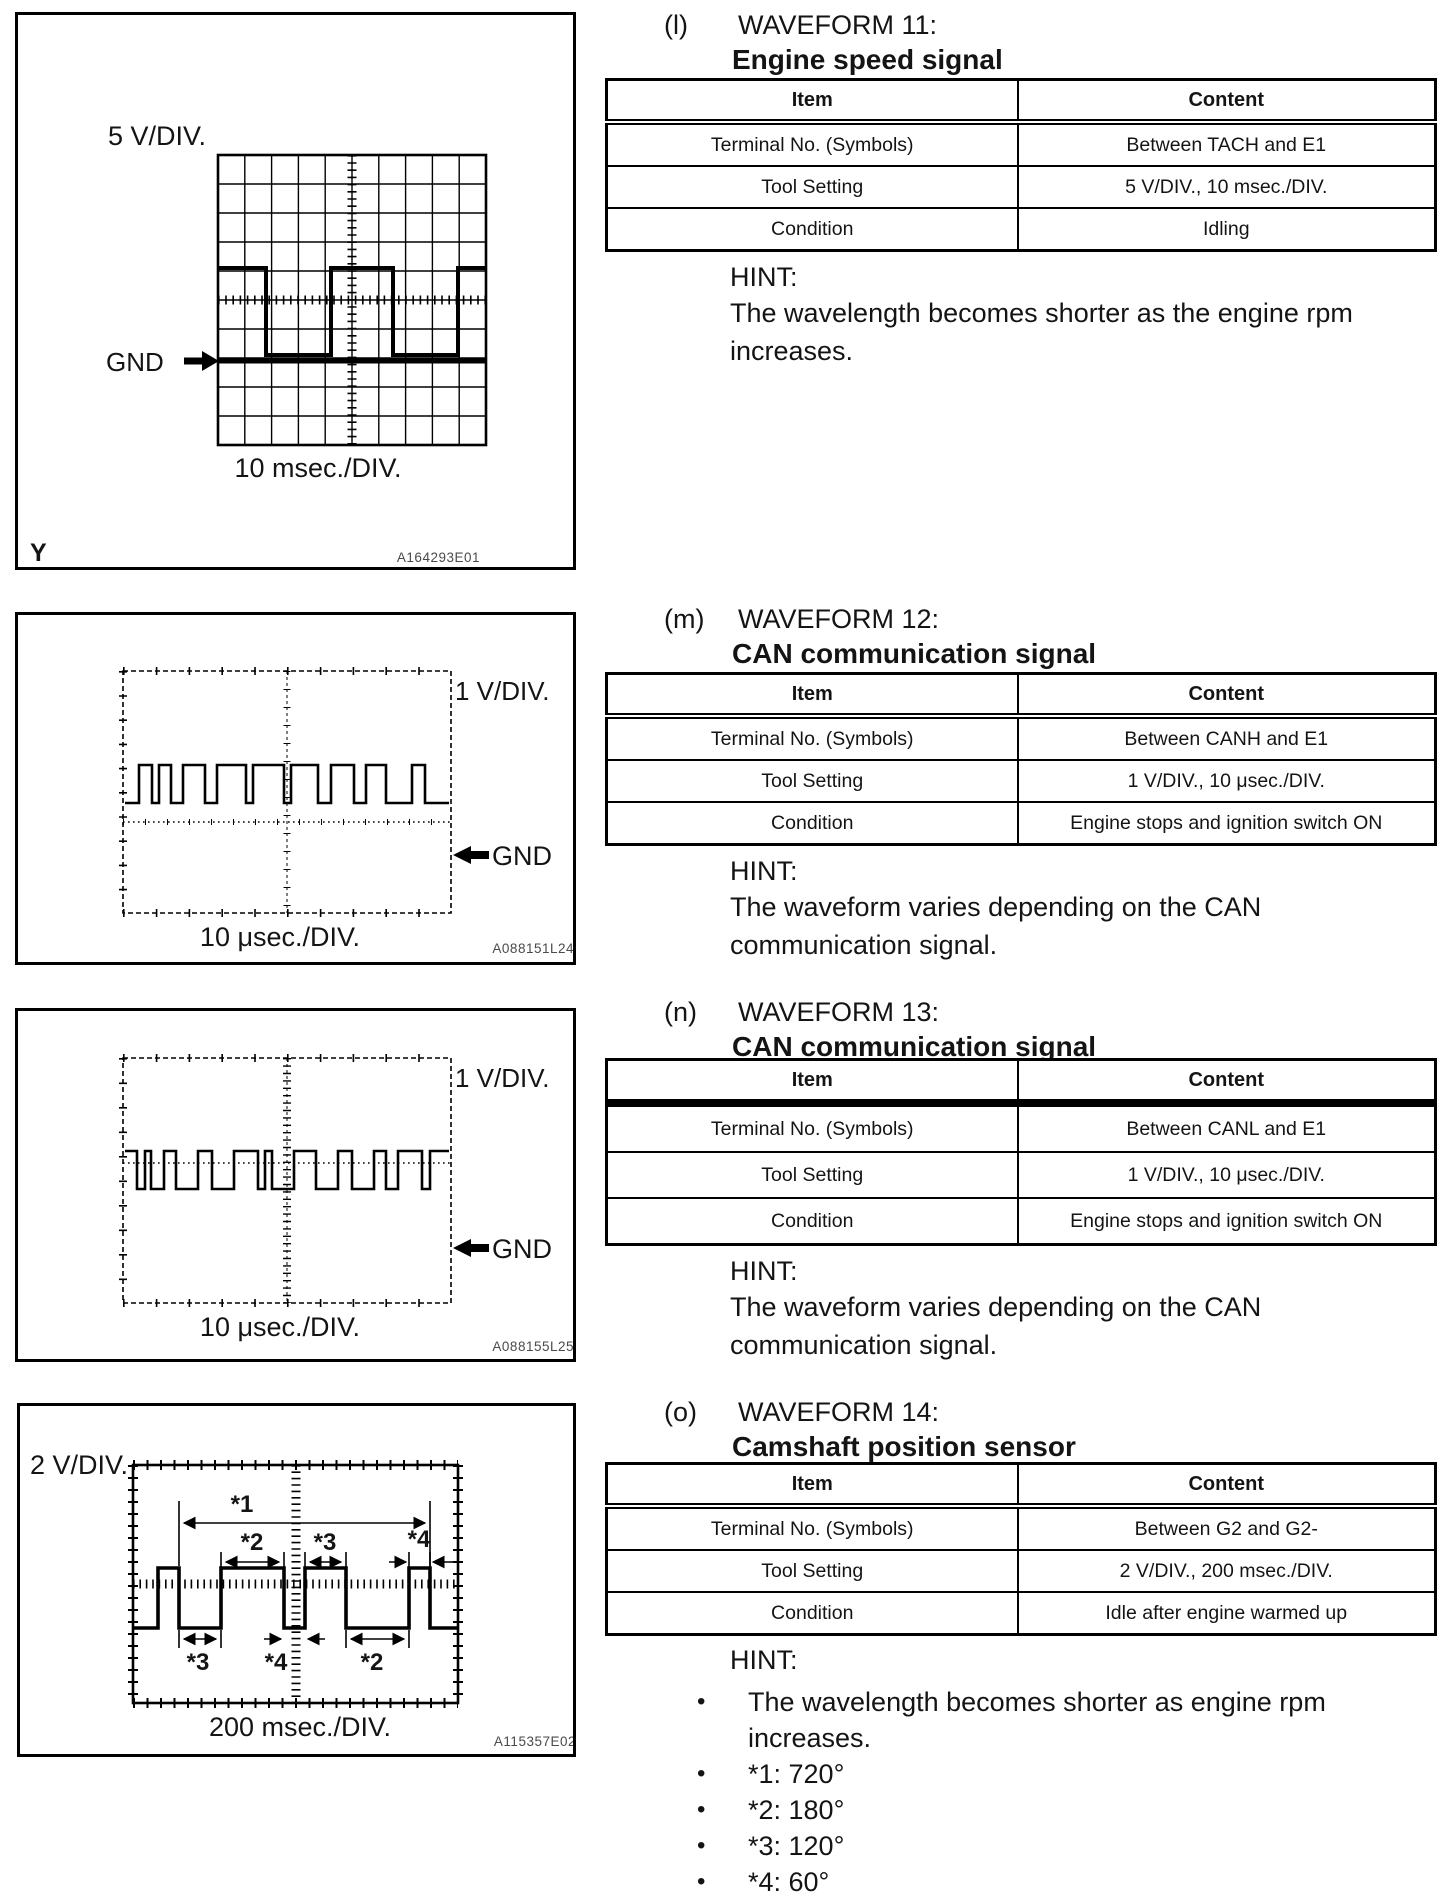 The width and height of the screenshot is (1456, 1900). Describe the element at coordinates (532, 1346) in the screenshot. I see `figure-code: A088155L25` at that location.